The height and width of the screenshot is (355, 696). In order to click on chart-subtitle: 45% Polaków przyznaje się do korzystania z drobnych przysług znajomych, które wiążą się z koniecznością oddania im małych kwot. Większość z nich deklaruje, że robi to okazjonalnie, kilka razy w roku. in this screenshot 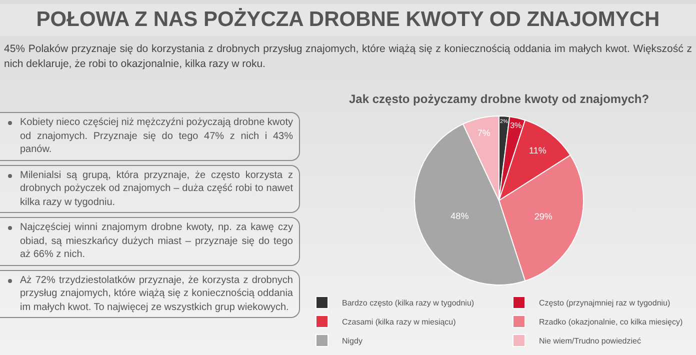, I will do `click(348, 57)`.